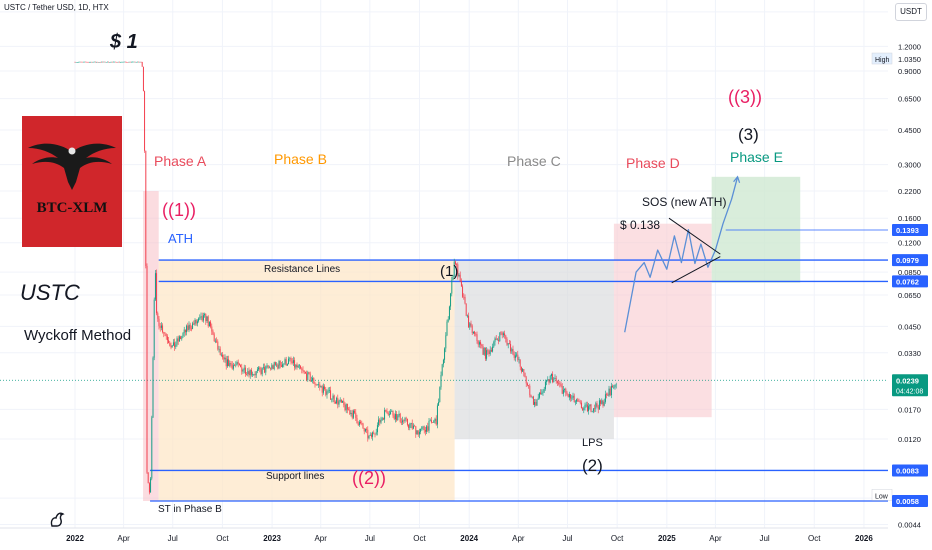 This screenshot has width=932, height=550. Describe the element at coordinates (534, 161) in the screenshot. I see `phase-c-label: Phase C` at that location.